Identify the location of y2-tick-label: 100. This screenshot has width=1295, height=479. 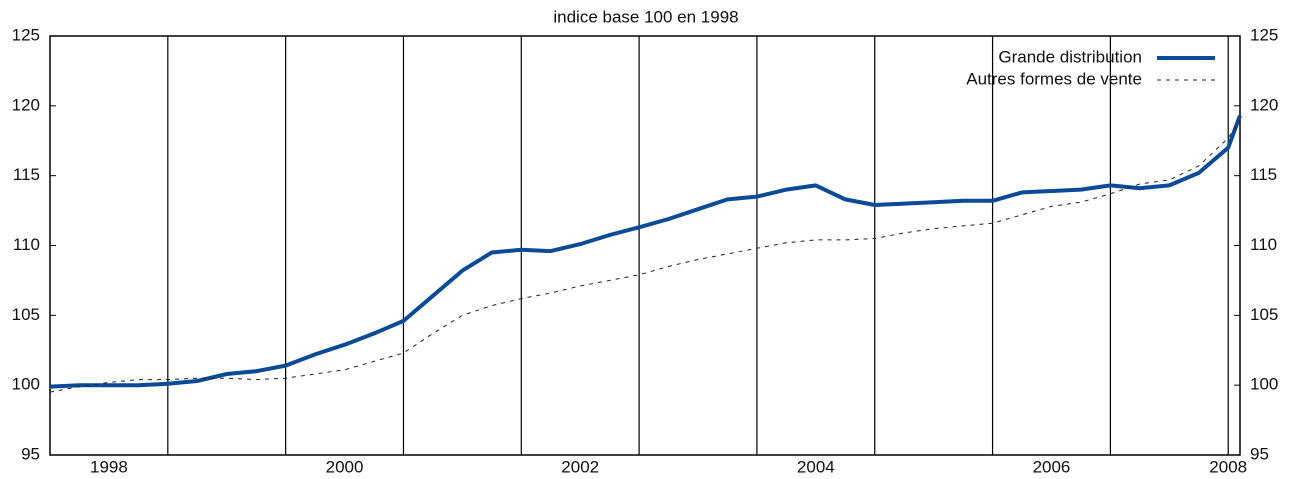
(1264, 384).